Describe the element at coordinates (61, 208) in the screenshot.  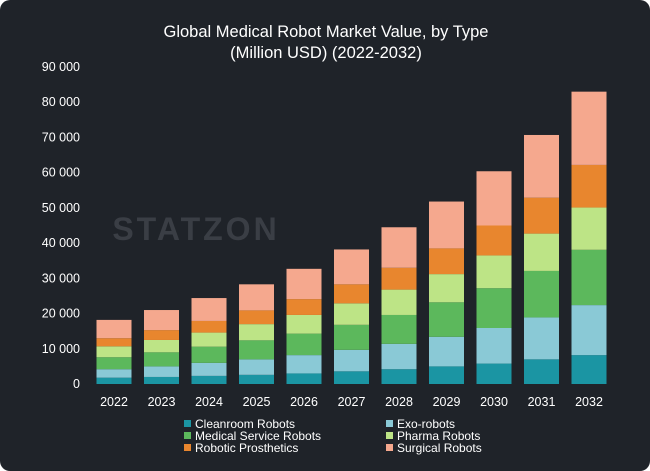
I see `y-tick-label: 50 000` at that location.